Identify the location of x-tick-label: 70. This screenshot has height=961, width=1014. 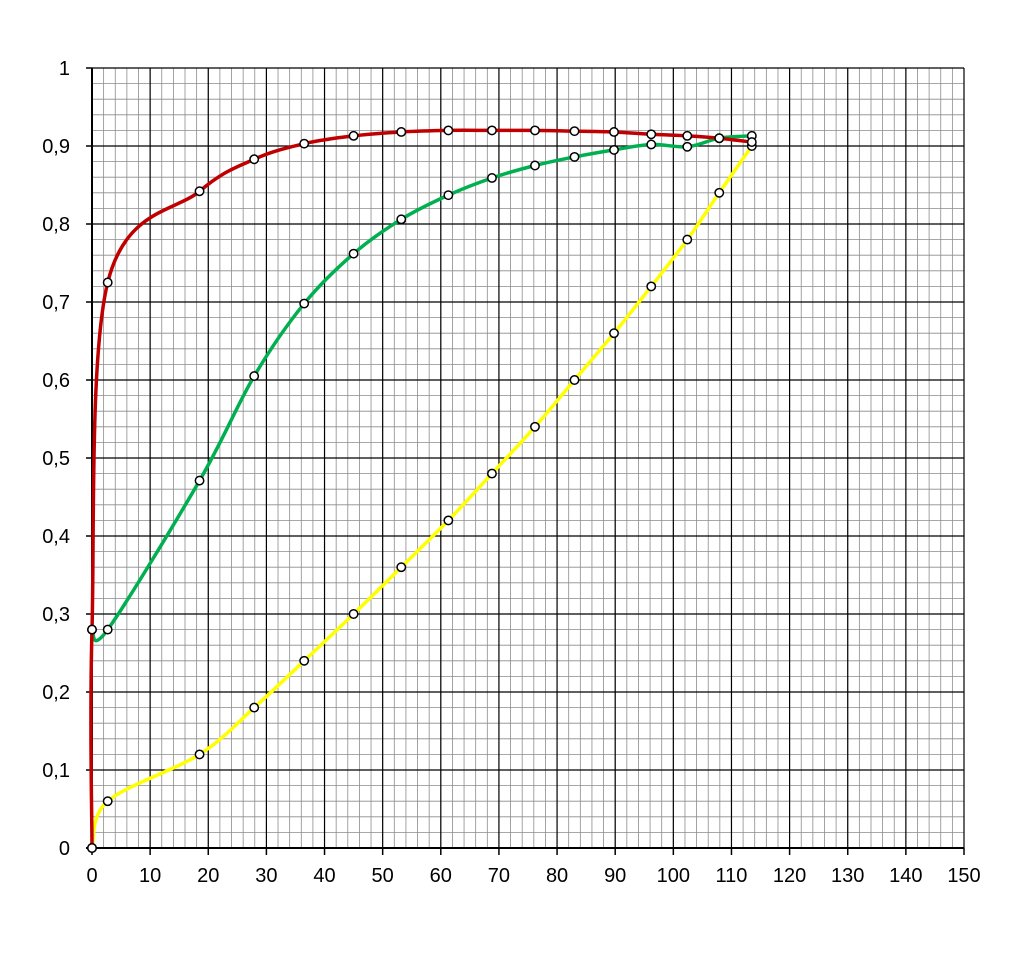
(499, 876).